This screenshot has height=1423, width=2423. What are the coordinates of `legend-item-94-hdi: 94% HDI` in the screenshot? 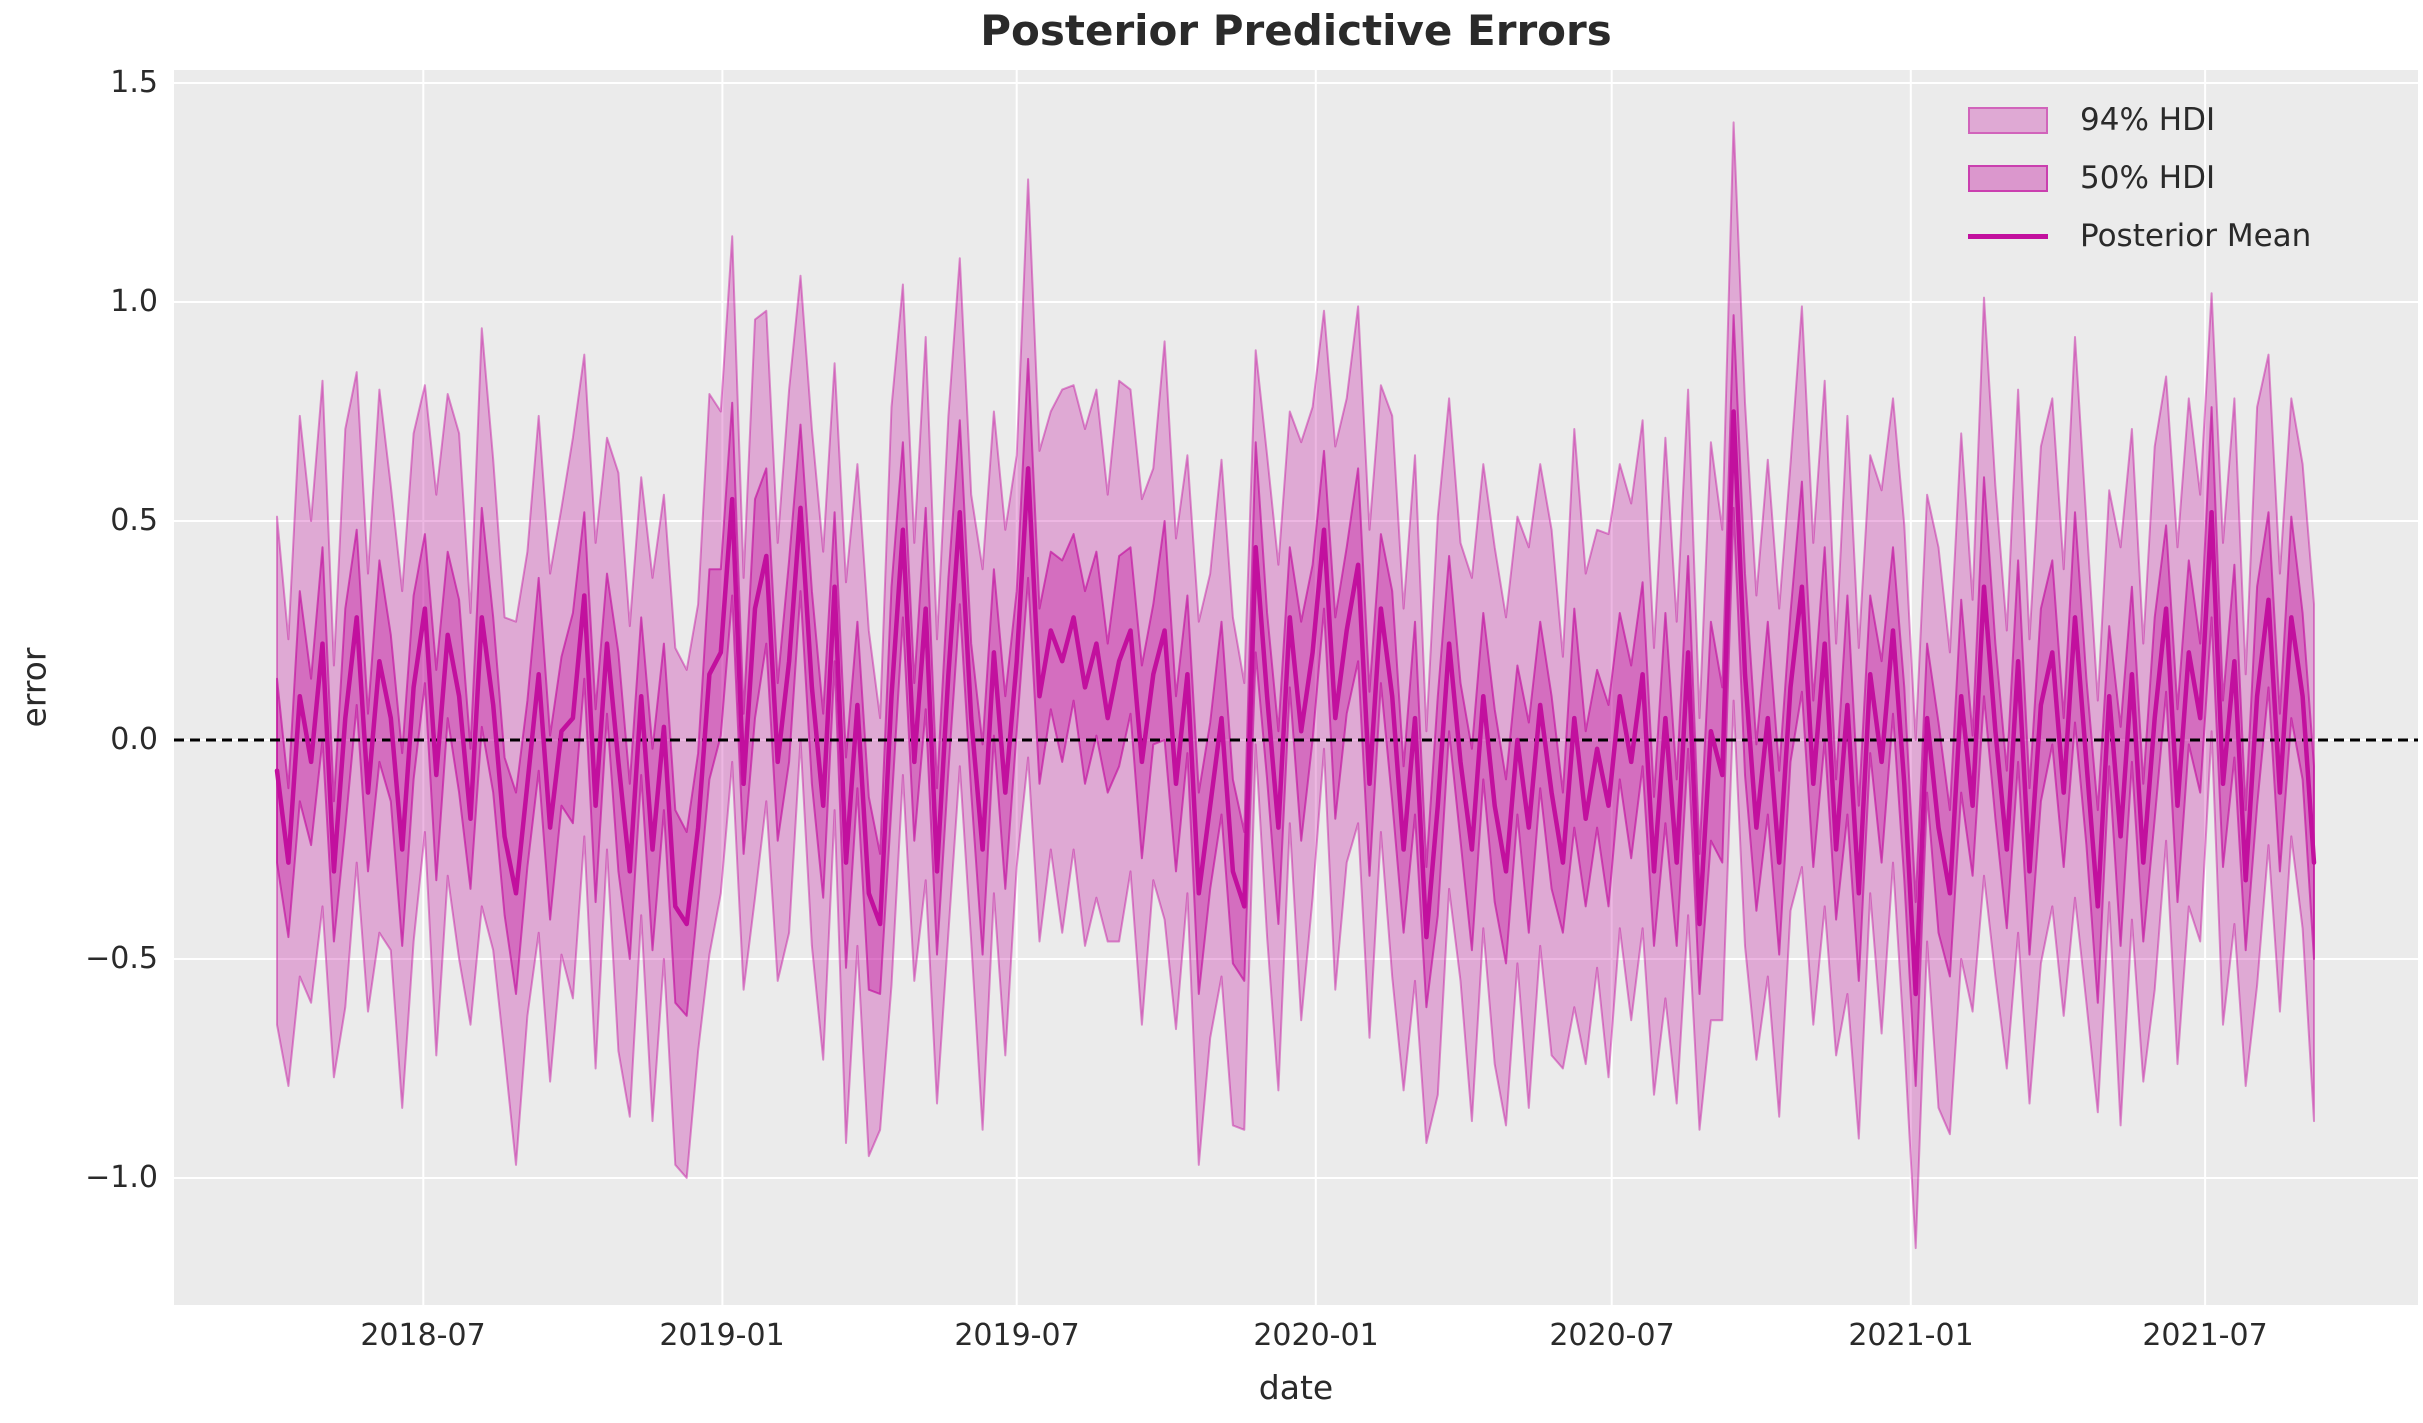 It's located at (2139, 120).